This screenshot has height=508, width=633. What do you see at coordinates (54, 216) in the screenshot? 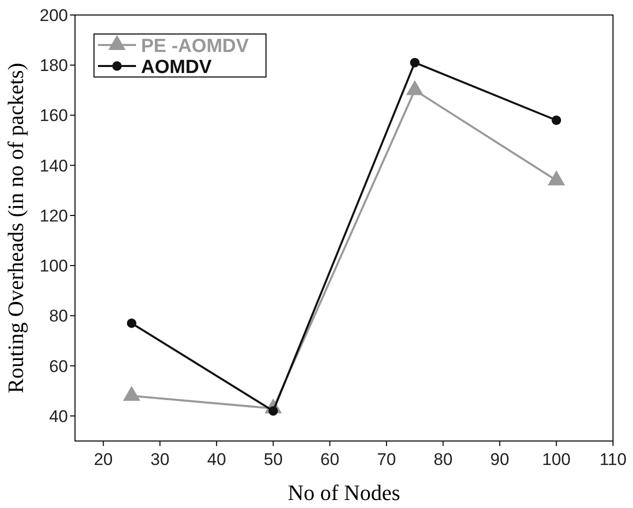
I see `y-tick-label: 120` at bounding box center [54, 216].